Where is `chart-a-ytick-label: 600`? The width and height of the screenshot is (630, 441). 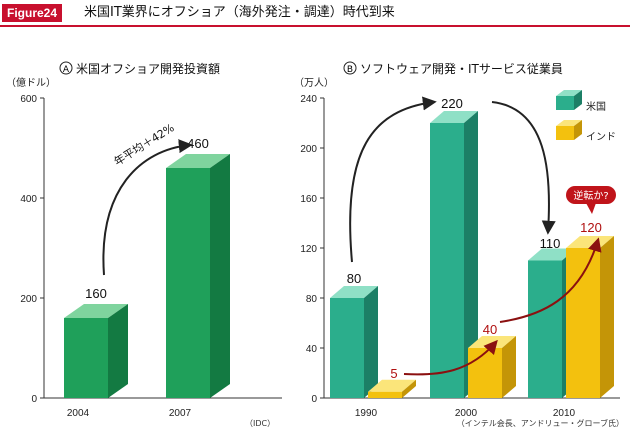 chart-a-ytick-label: 600 is located at coordinates (28, 99).